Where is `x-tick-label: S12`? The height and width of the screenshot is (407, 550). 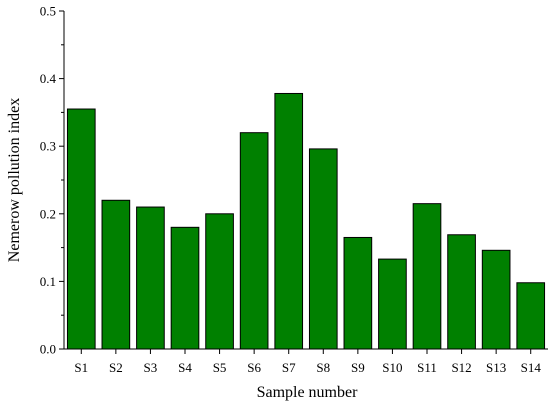
x-tick-label: S12 is located at coordinates (461, 367).